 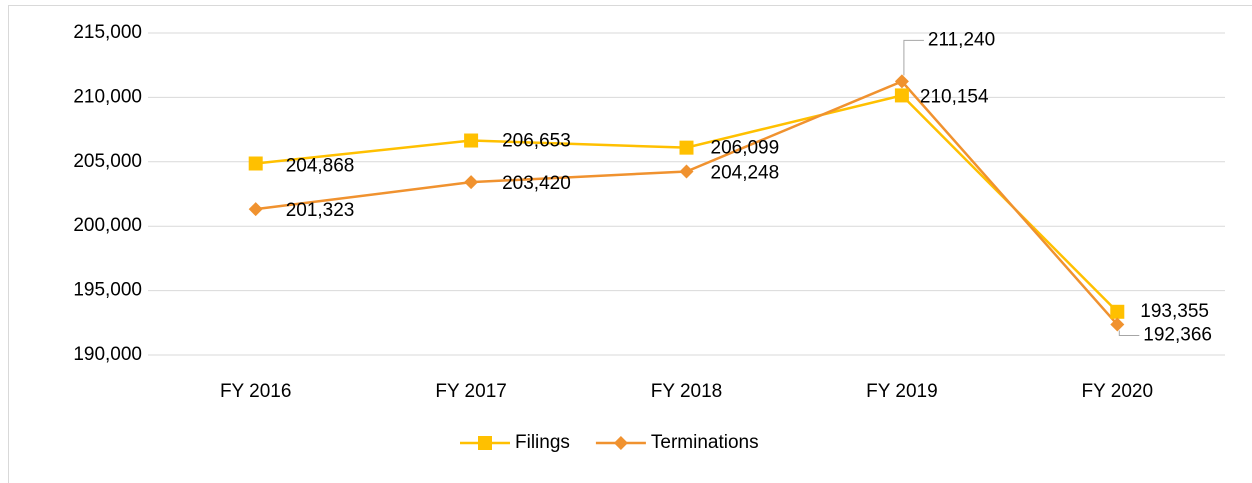 I want to click on data-label: 192,366, so click(x=1177, y=335).